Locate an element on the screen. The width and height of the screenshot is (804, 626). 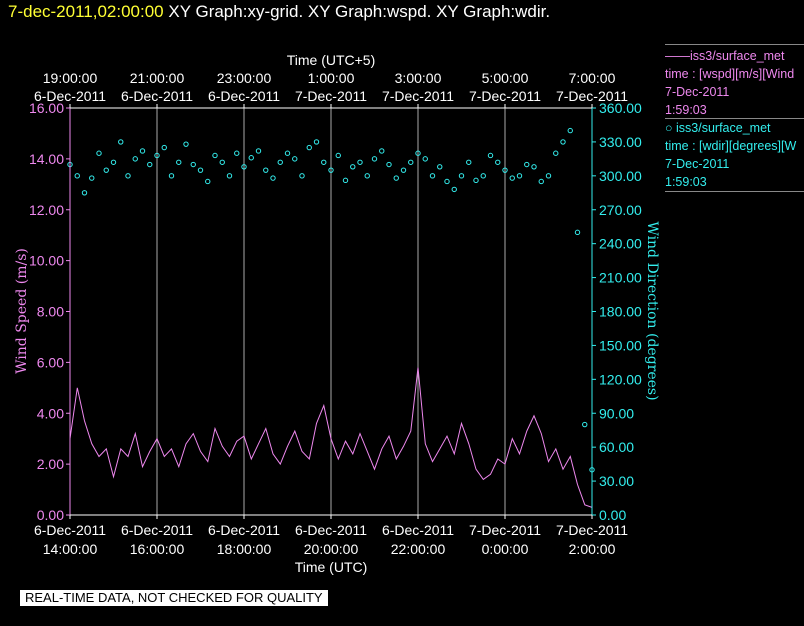
bottom-axis-title: Time (UTC) is located at coordinates (331, 567).